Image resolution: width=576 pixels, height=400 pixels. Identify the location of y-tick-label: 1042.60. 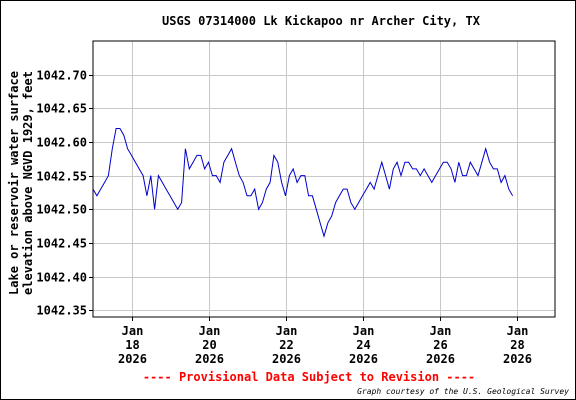
(61, 143).